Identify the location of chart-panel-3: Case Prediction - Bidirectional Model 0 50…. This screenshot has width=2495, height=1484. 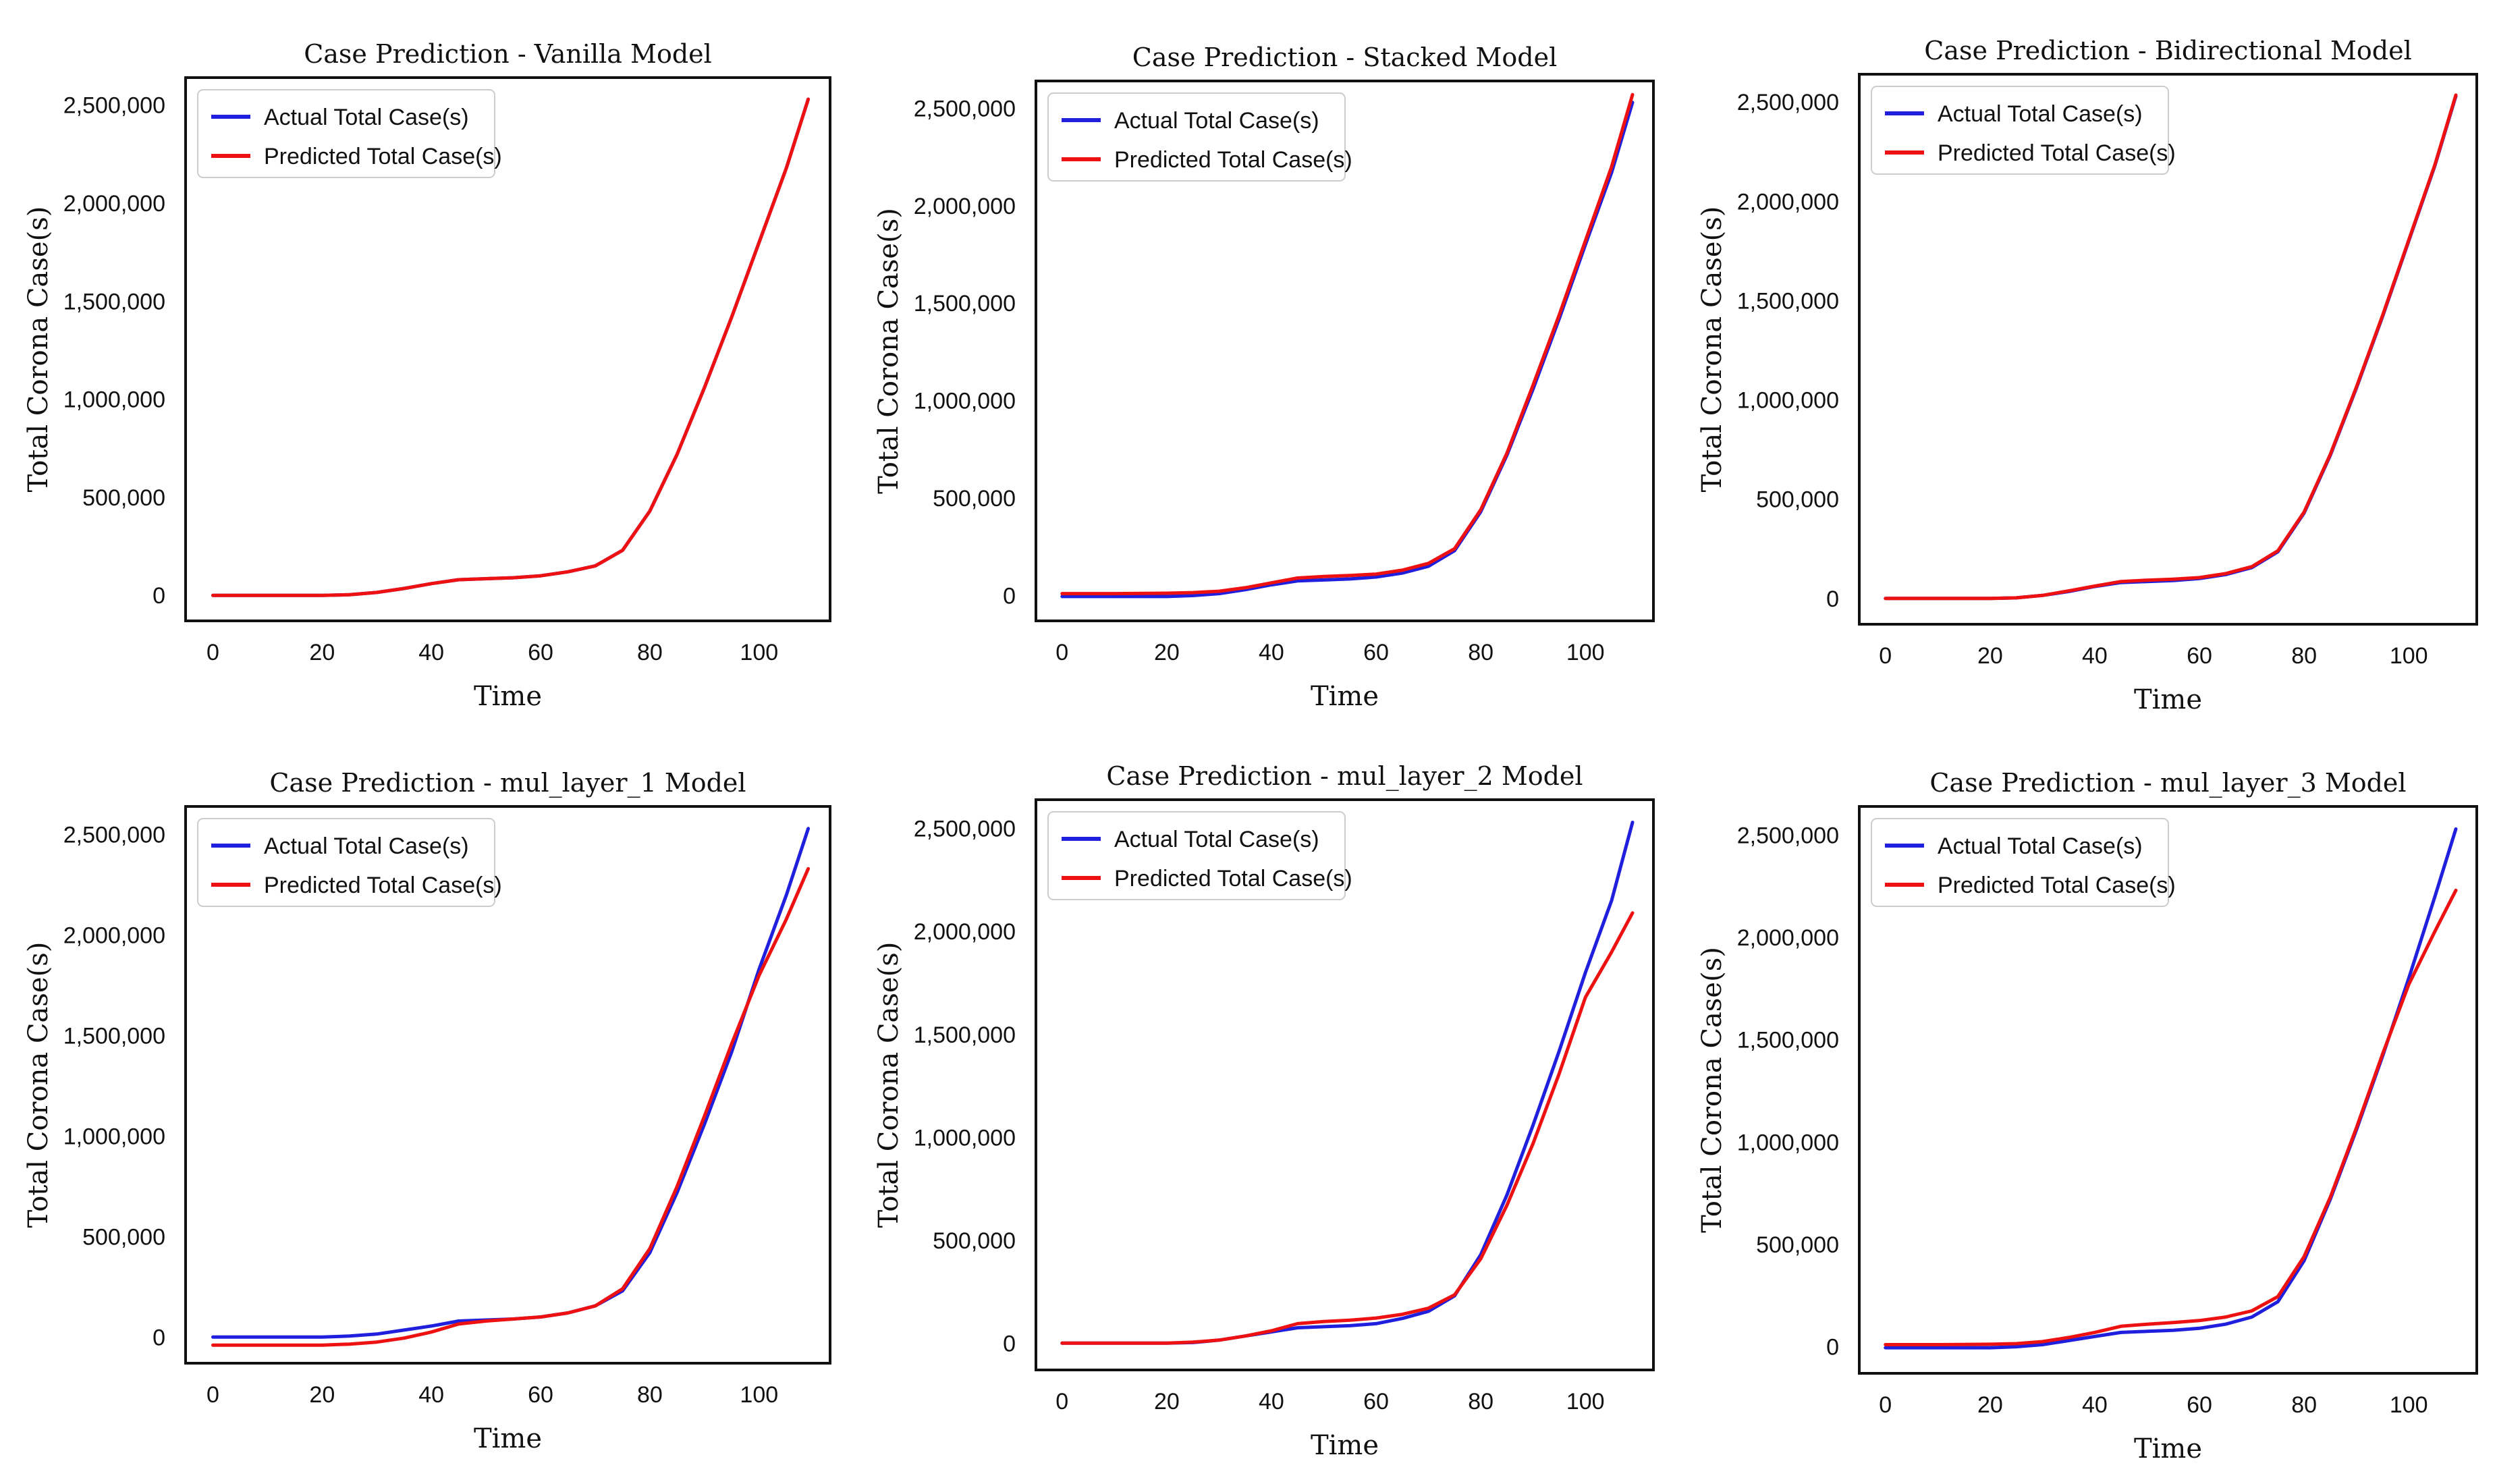
(2087, 375).